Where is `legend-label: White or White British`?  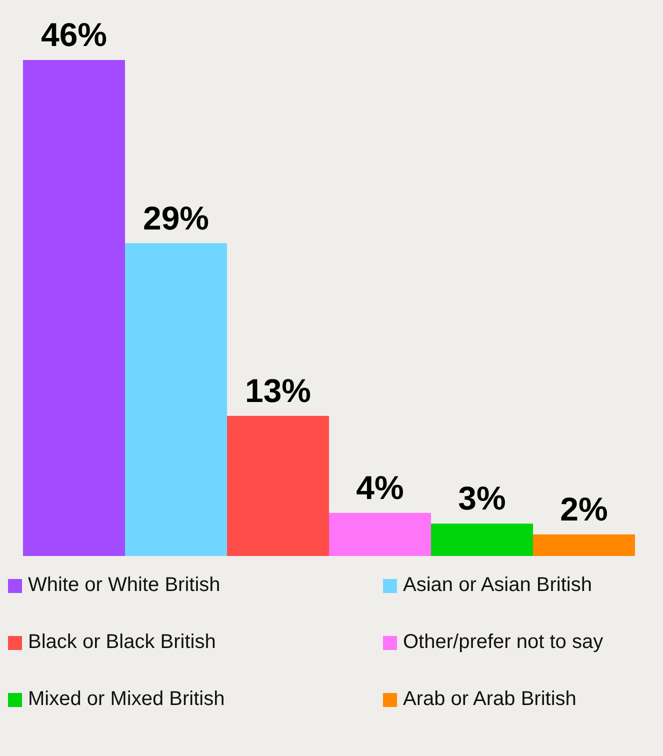 legend-label: White or White British is located at coordinates (124, 585).